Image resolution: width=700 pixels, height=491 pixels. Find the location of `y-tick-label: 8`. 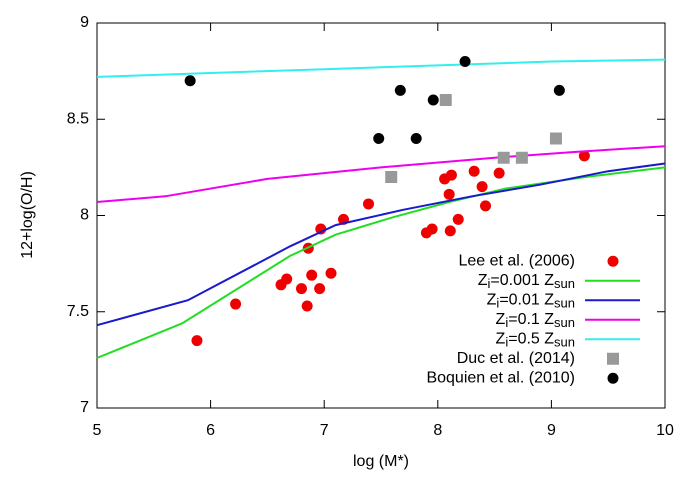

y-tick-label: 8 is located at coordinates (84, 215).